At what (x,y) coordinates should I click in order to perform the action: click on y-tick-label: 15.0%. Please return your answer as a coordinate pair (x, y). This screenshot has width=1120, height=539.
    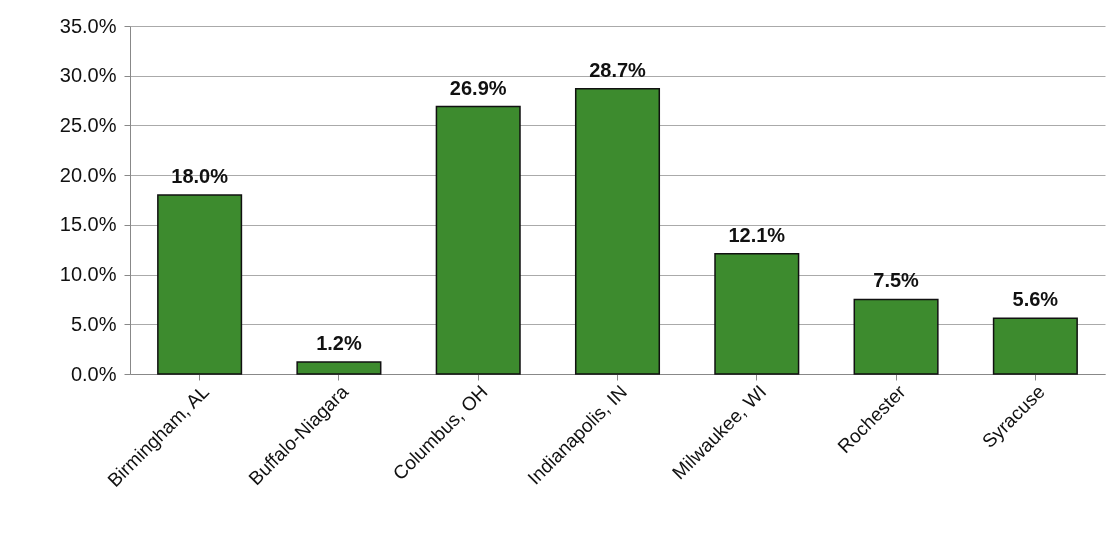
    Looking at the image, I should click on (88, 224).